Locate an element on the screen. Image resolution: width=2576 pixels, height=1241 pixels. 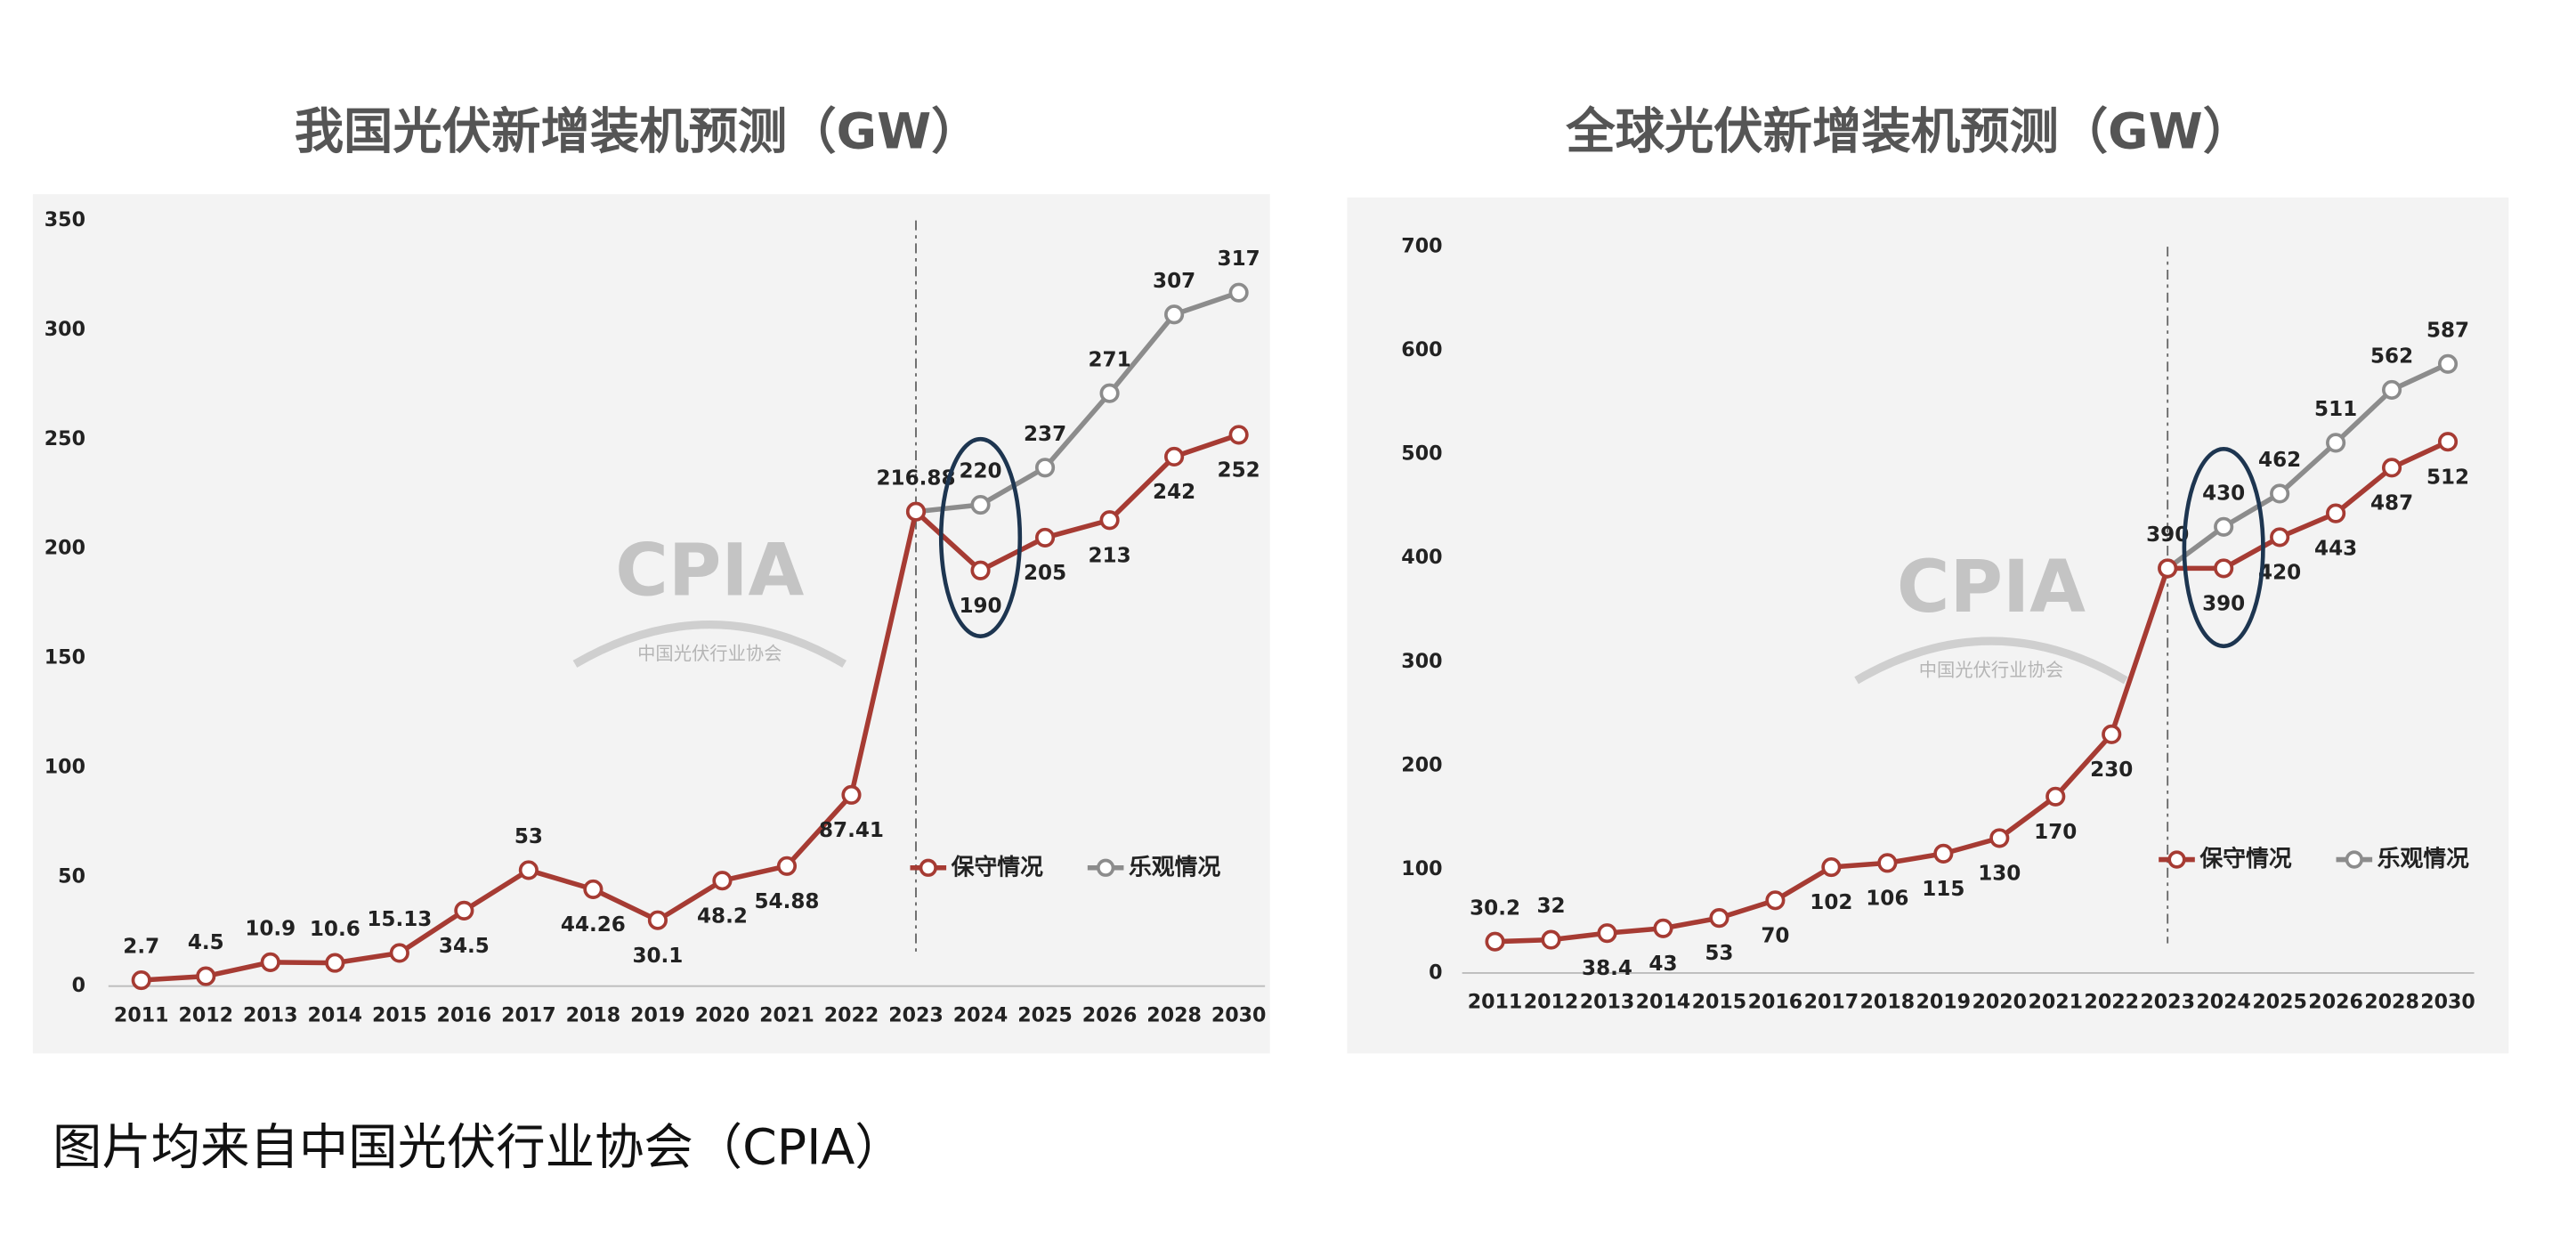
data-label: 10.6 is located at coordinates (335, 929).